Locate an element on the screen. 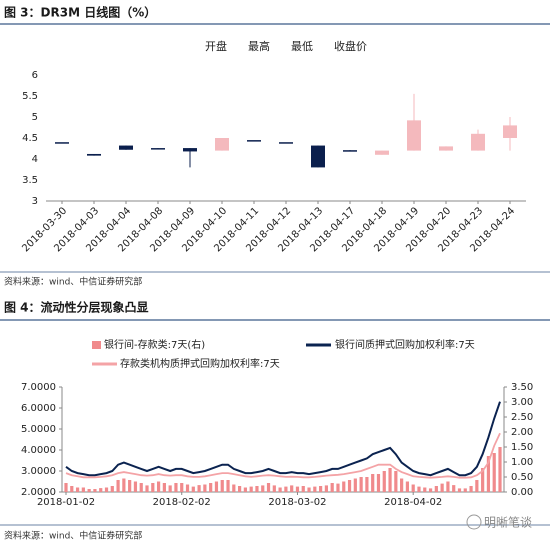 The width and height of the screenshot is (550, 548). y-tick-label: 2.0000 is located at coordinates (38, 492).